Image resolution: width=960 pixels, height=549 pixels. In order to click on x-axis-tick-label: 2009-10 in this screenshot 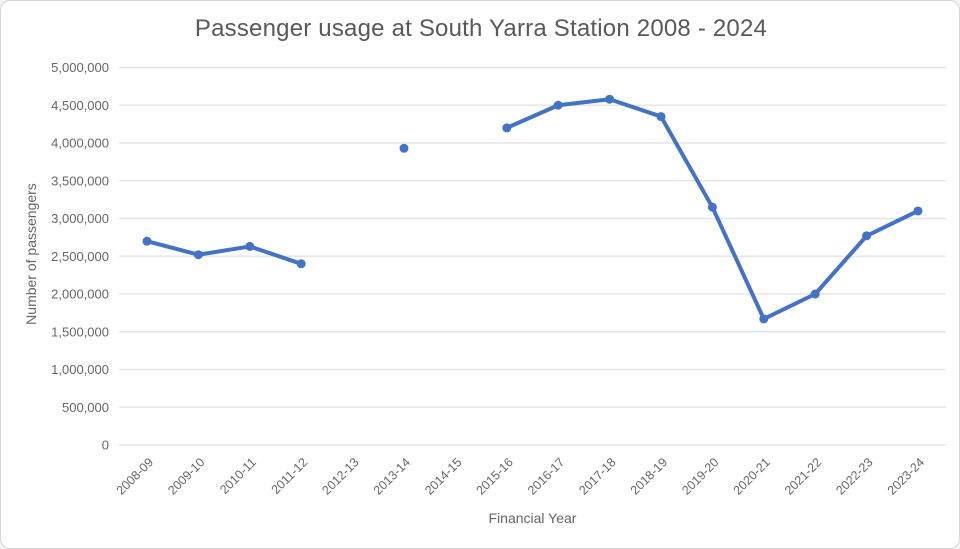, I will do `click(186, 476)`.